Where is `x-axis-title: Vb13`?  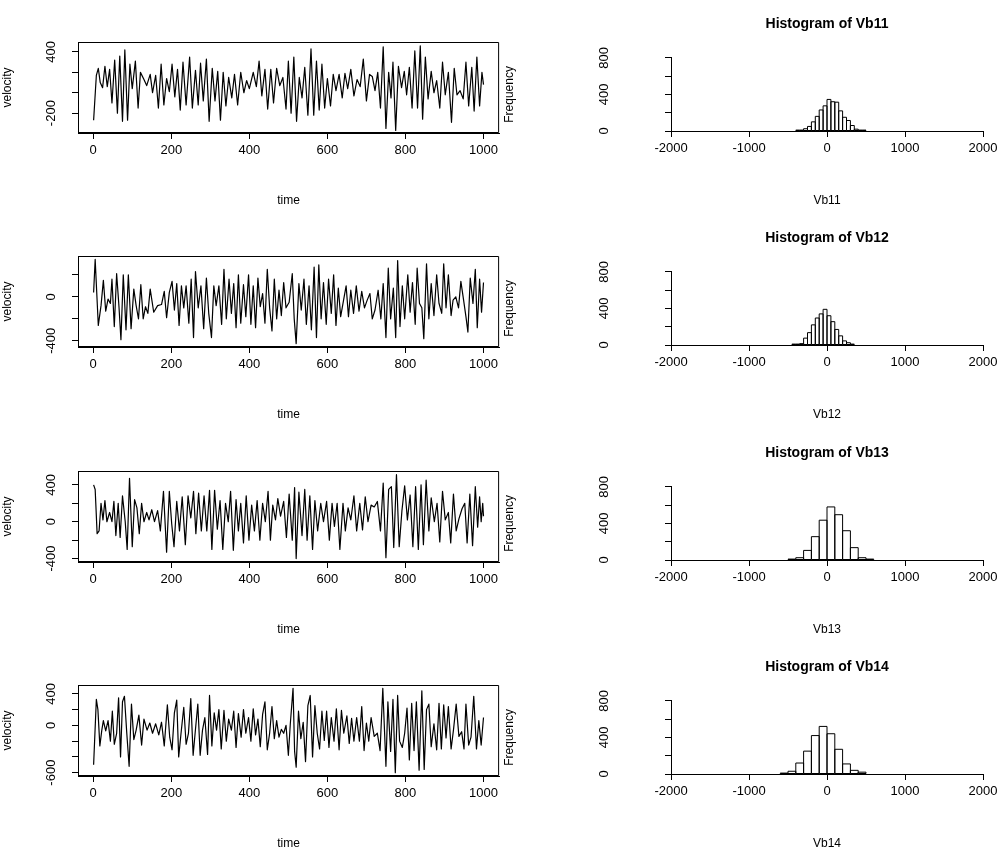
x-axis-title: Vb13 is located at coordinates (827, 629).